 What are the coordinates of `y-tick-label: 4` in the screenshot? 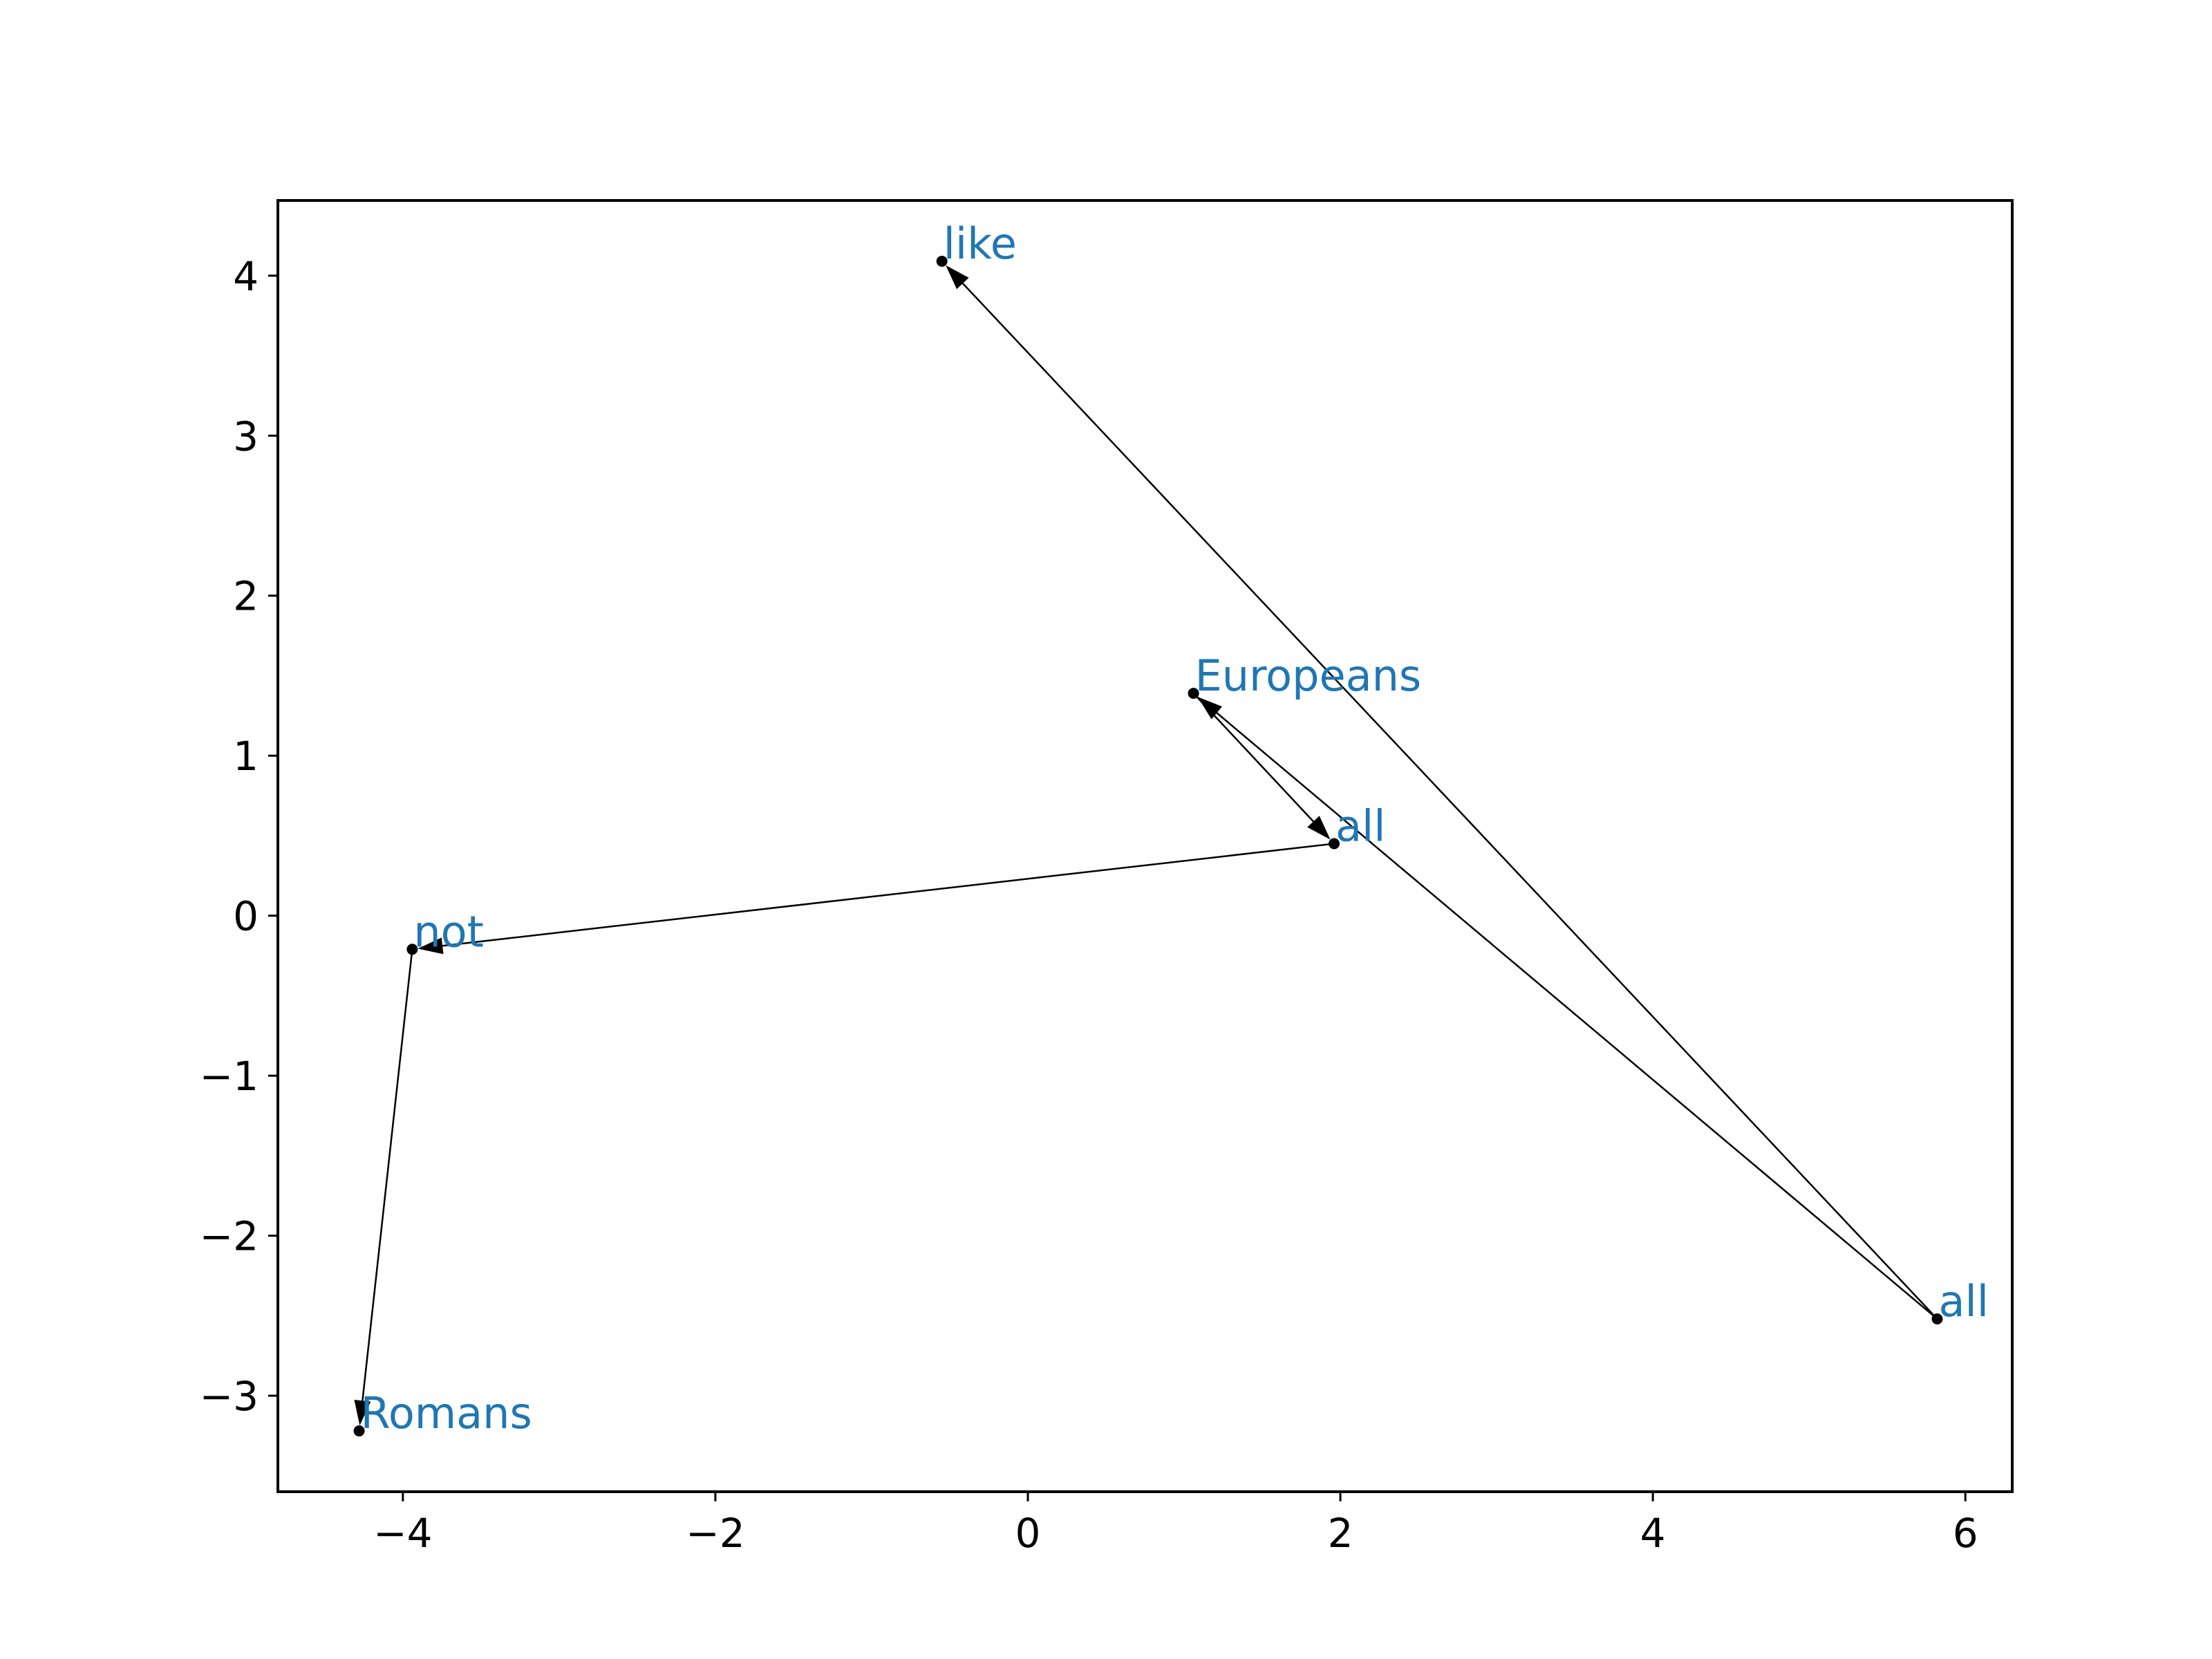 It's located at (246, 276).